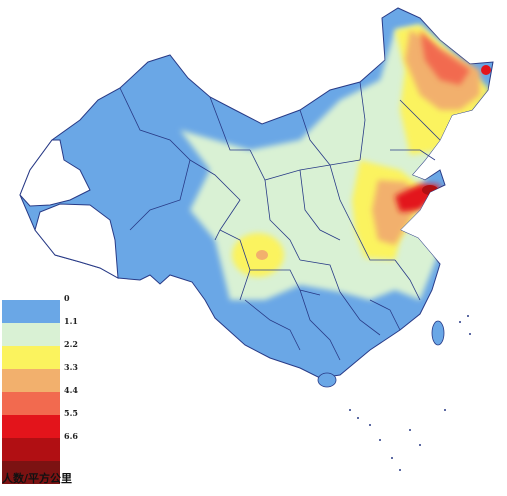 The height and width of the screenshot is (496, 507). What do you see at coordinates (62, 308) in the screenshot?
I see `legend-item: 0` at bounding box center [62, 308].